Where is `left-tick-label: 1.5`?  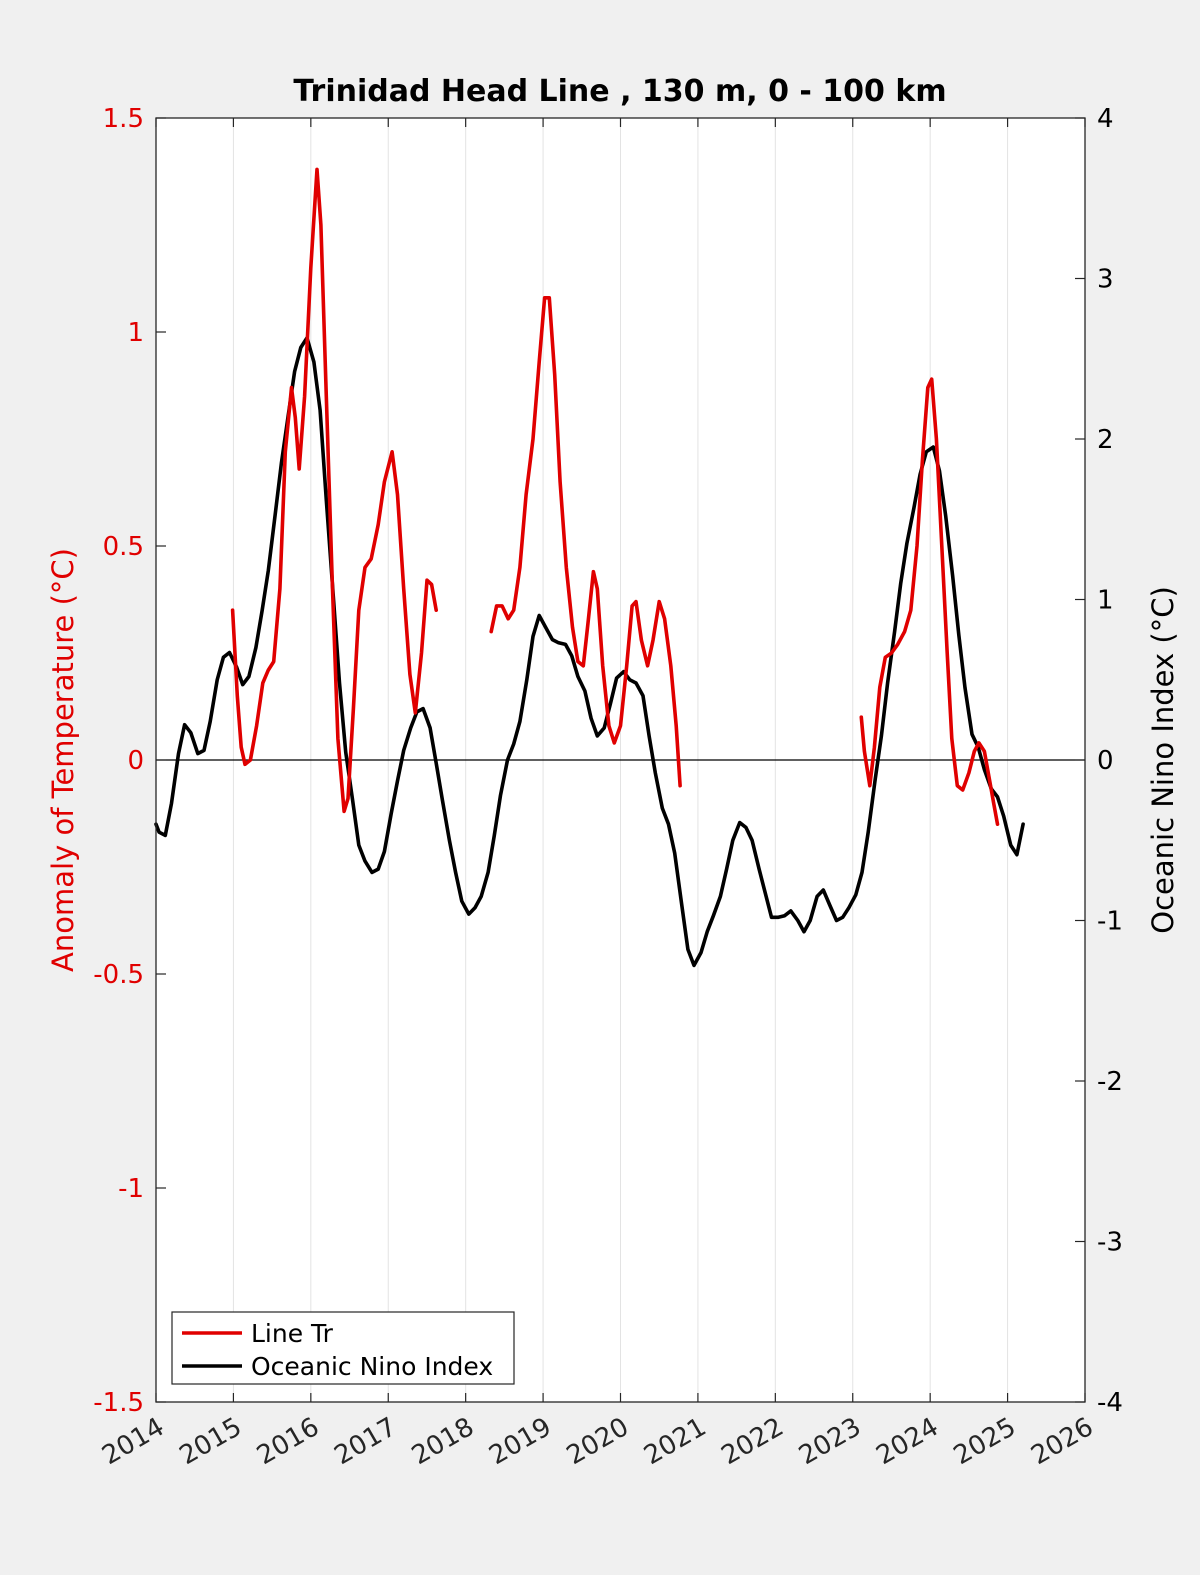
left-tick-label: 1.5 is located at coordinates (123, 119).